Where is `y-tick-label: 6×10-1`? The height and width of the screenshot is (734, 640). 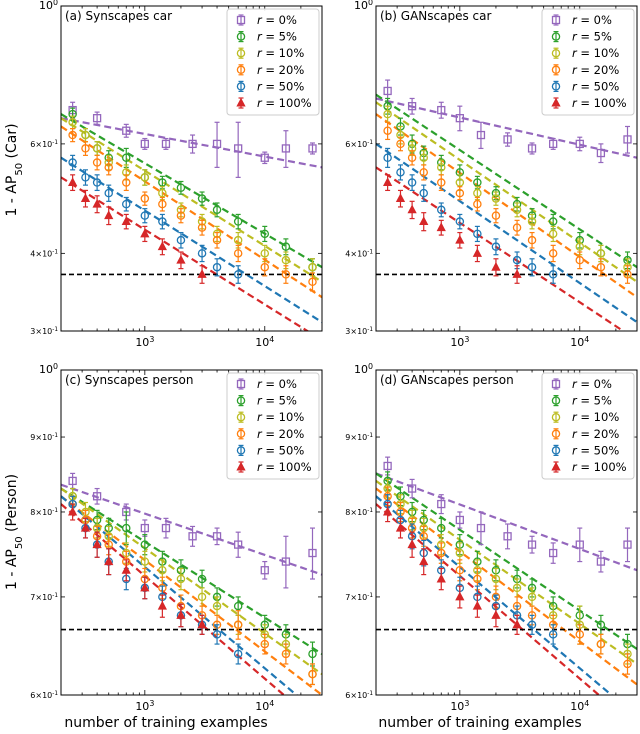
y-tick-label: 6×10-1 is located at coordinates (44, 144).